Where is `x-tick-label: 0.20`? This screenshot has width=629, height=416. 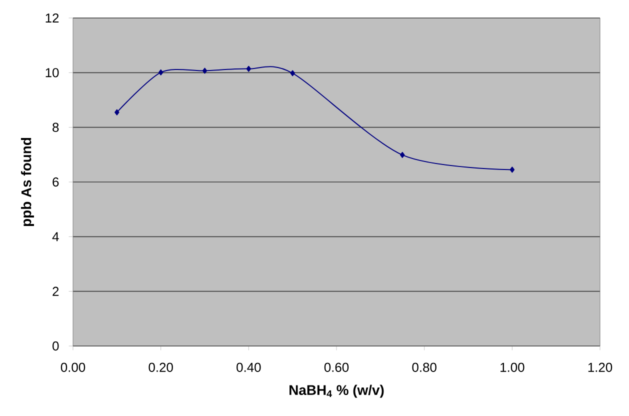
x-tick-label: 0.20 is located at coordinates (160, 367).